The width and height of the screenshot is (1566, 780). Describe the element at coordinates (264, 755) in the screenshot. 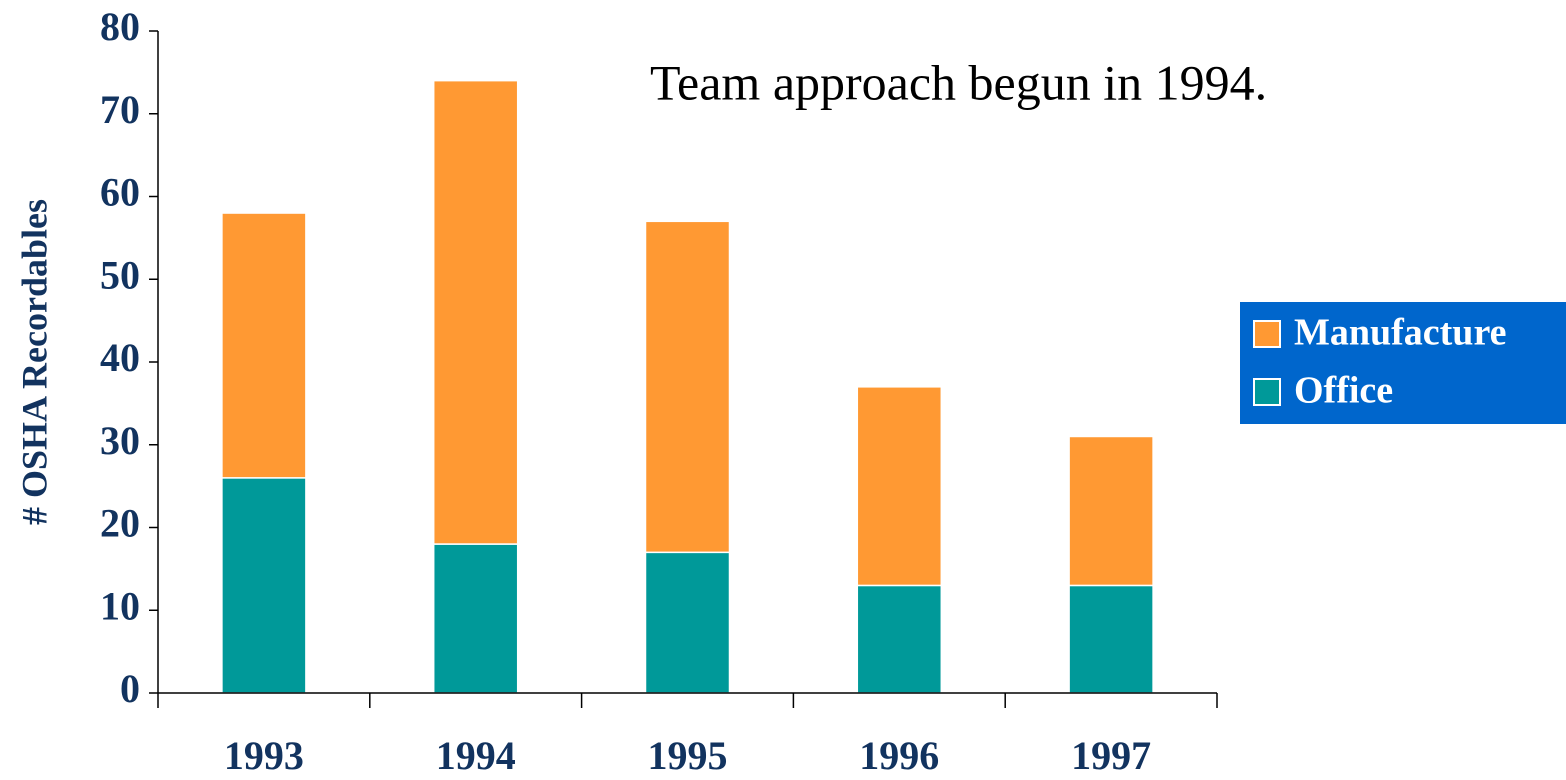

I see `x-tick-label: 1993` at that location.